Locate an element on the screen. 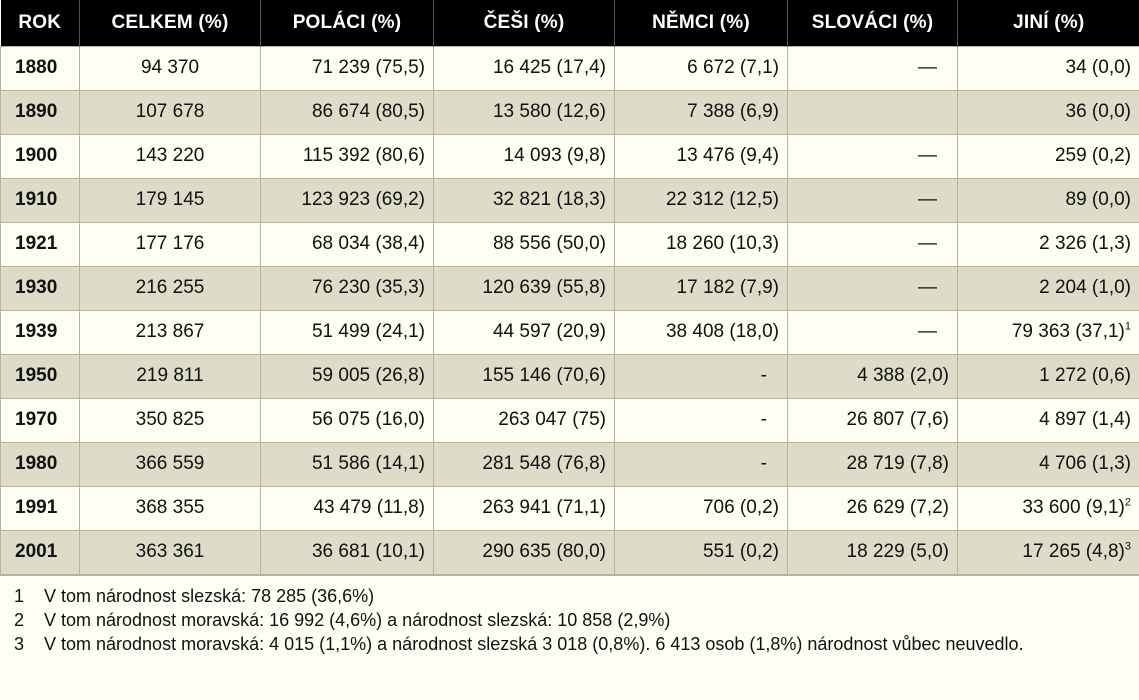 The height and width of the screenshot is (700, 1139). cell-rok: 1980 is located at coordinates (40, 464).